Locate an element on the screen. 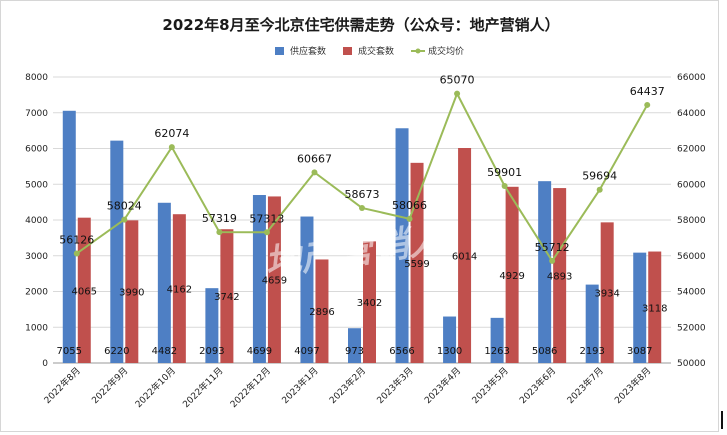  price-data-label: 65070 is located at coordinates (457, 80).